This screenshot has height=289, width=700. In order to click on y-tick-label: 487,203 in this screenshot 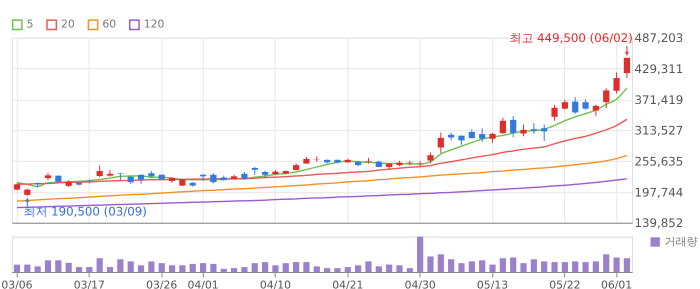, I will do `click(659, 38)`.